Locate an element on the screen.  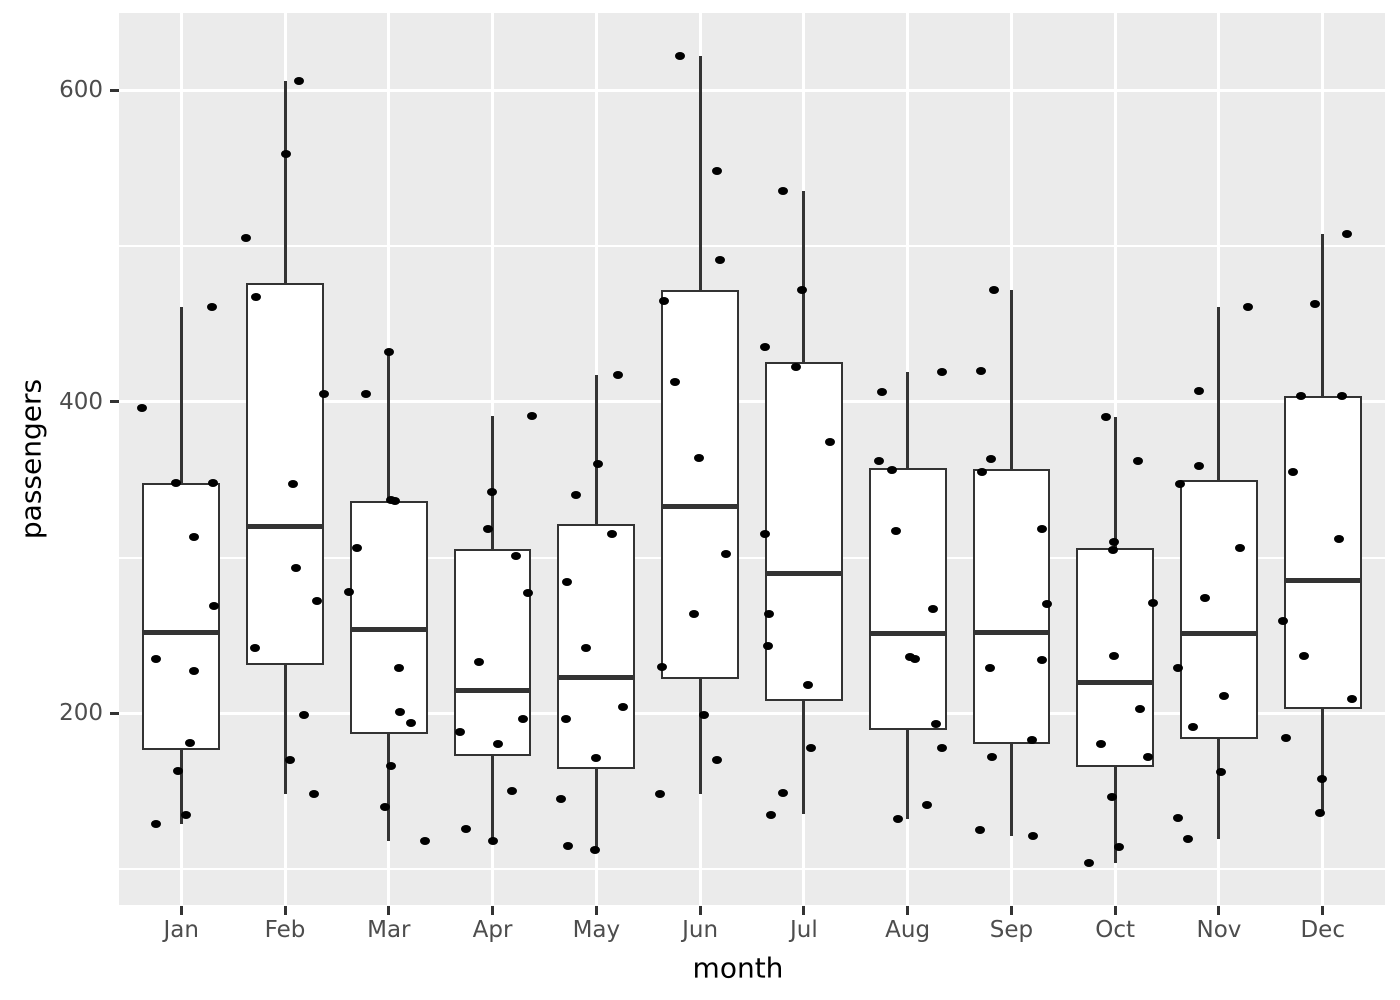
x-tick-label: Dec is located at coordinates (1322, 930).